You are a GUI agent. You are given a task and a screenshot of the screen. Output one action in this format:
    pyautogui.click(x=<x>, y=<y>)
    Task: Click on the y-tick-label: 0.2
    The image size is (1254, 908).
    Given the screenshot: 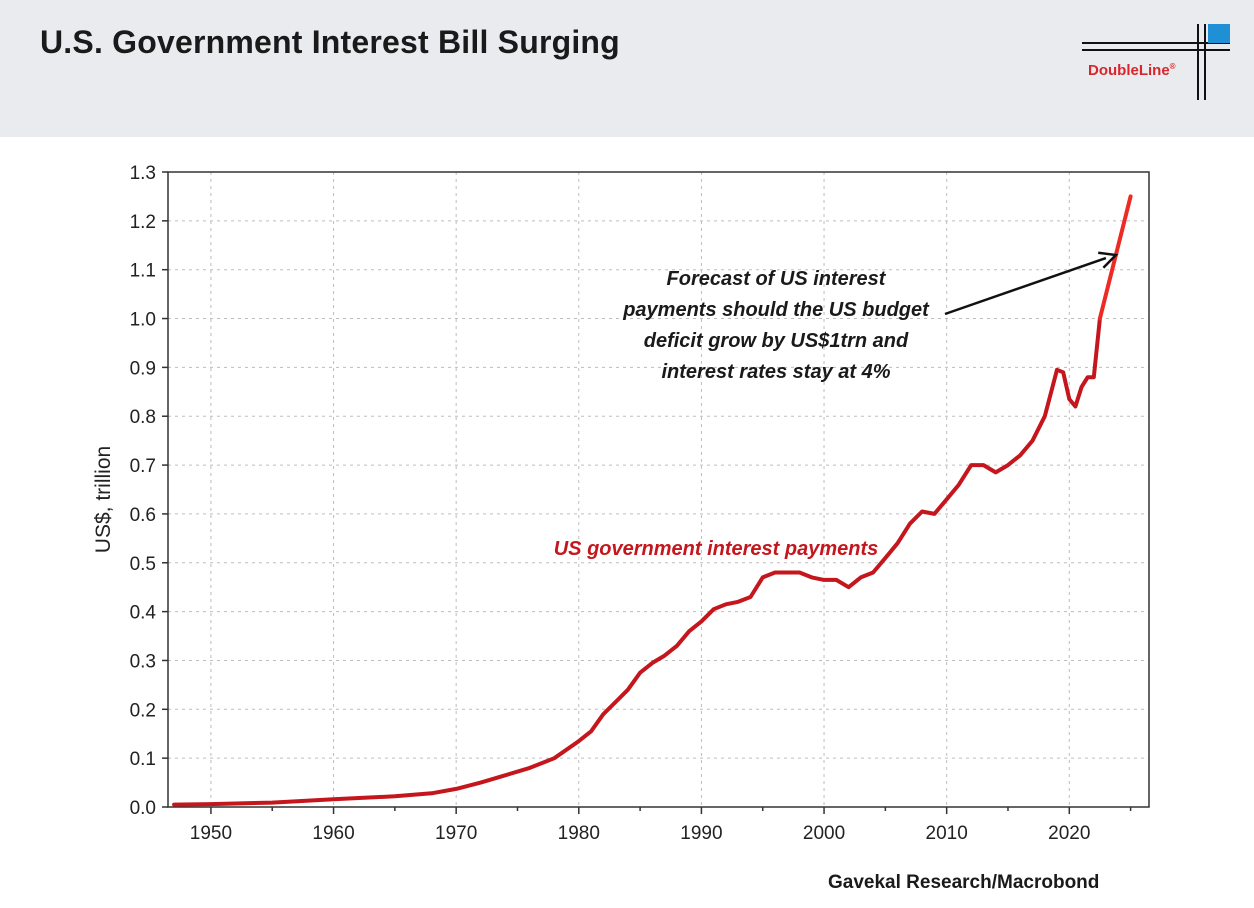 What is the action you would take?
    pyautogui.click(x=143, y=710)
    